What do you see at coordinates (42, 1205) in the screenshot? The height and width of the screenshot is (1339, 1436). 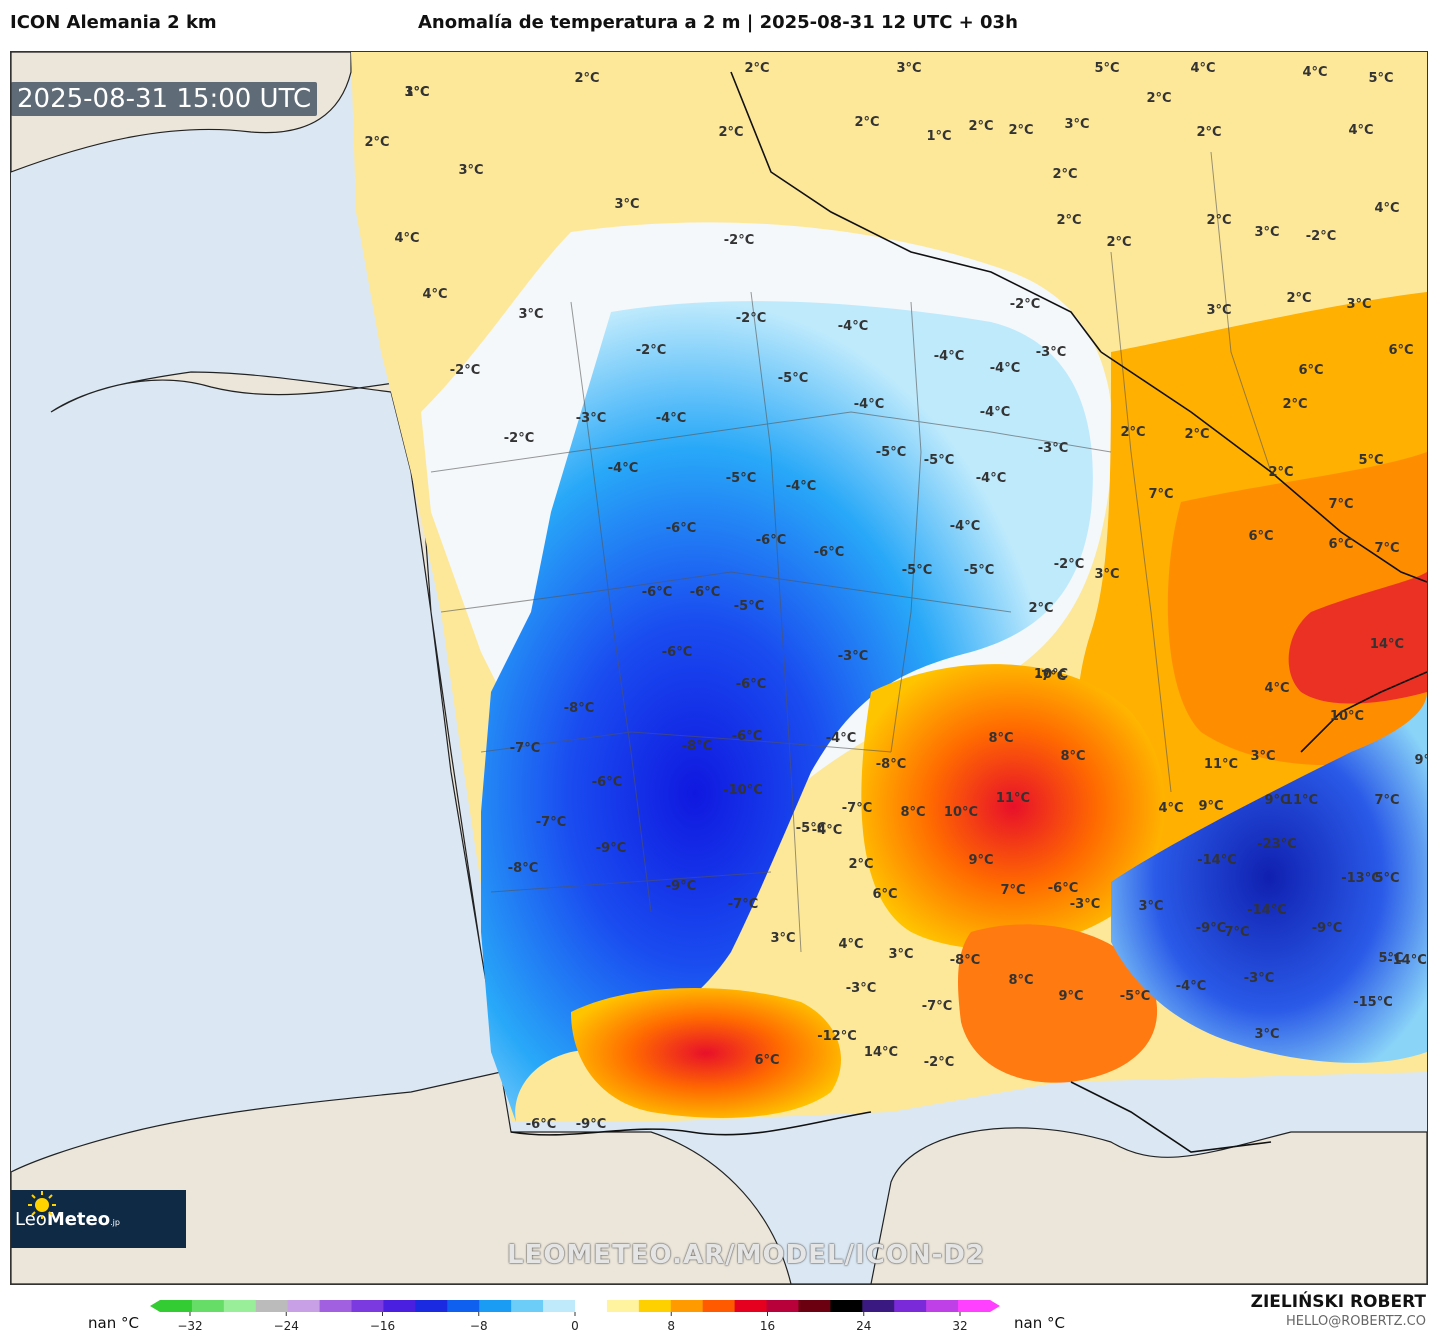 I see `sun-icon` at bounding box center [42, 1205].